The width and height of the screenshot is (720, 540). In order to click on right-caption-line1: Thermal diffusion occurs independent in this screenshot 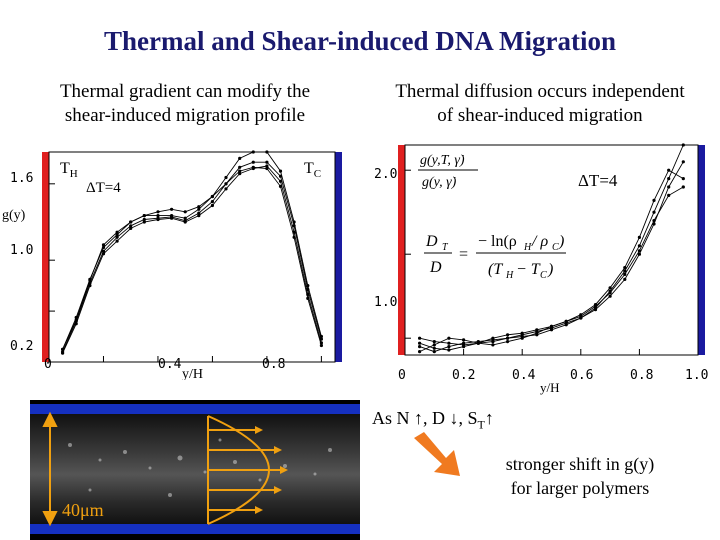, I will do `click(540, 91)`.